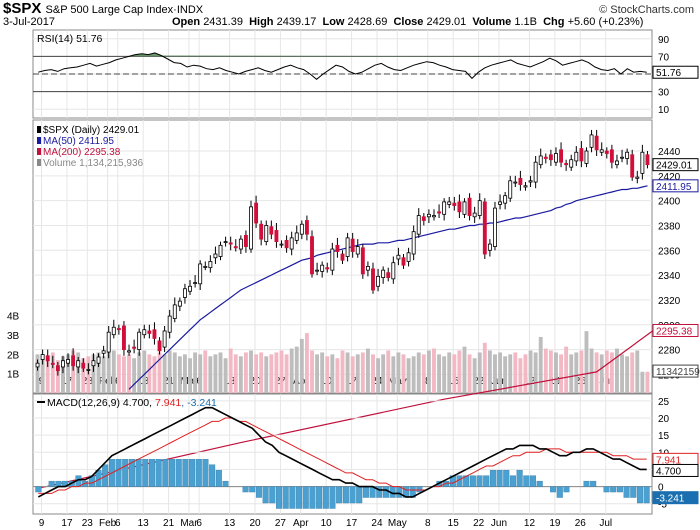 This screenshot has width=700, height=530. What do you see at coordinates (199, 403) in the screenshot?
I see `macd-title-part-3: , -3.241` at bounding box center [199, 403].